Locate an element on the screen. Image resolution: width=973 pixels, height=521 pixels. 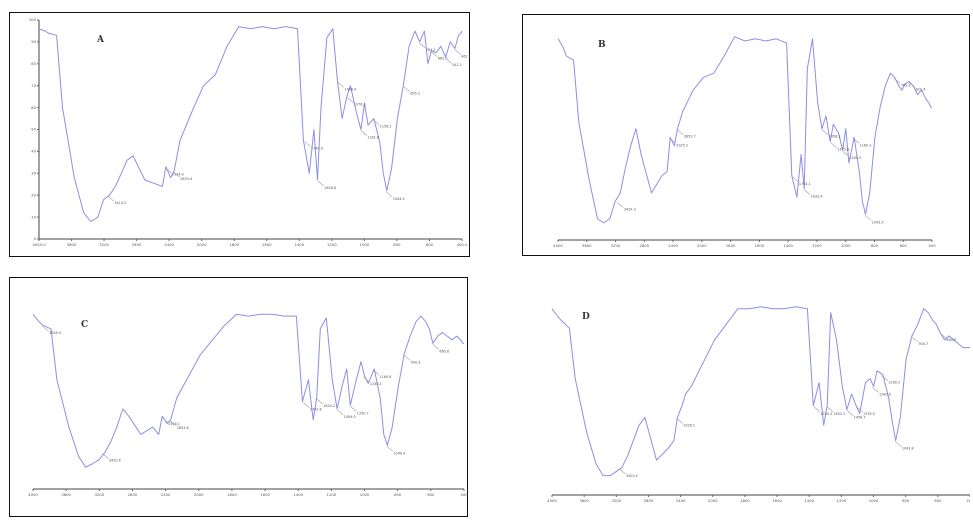
y-tick-label: 10 is located at coordinates (33, 216).